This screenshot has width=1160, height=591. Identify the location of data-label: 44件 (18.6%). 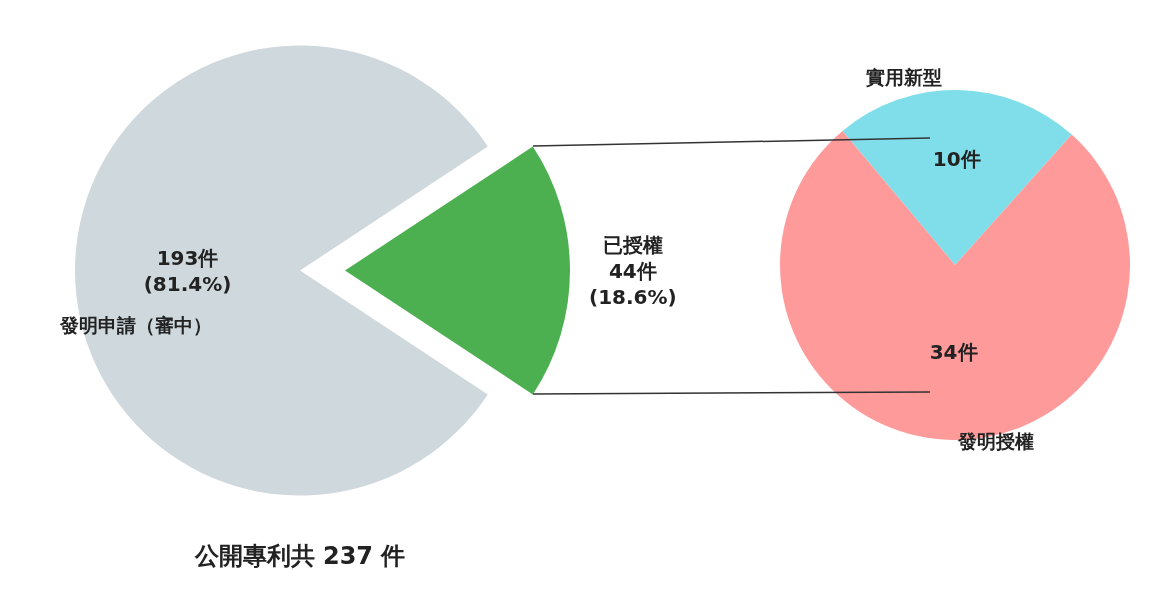
(633, 283).